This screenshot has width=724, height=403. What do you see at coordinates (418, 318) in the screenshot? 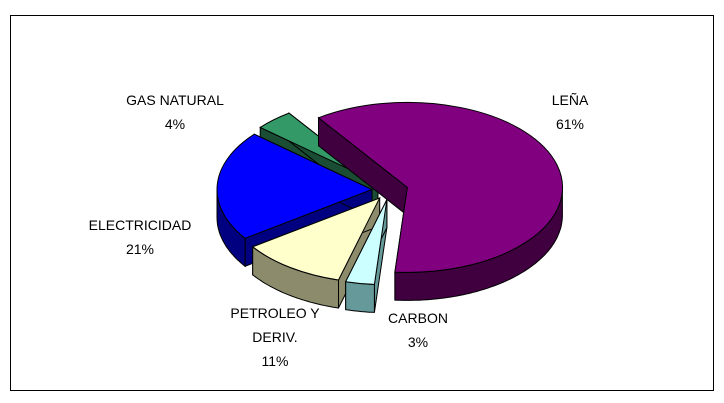
I see `category-label: CARBON` at bounding box center [418, 318].